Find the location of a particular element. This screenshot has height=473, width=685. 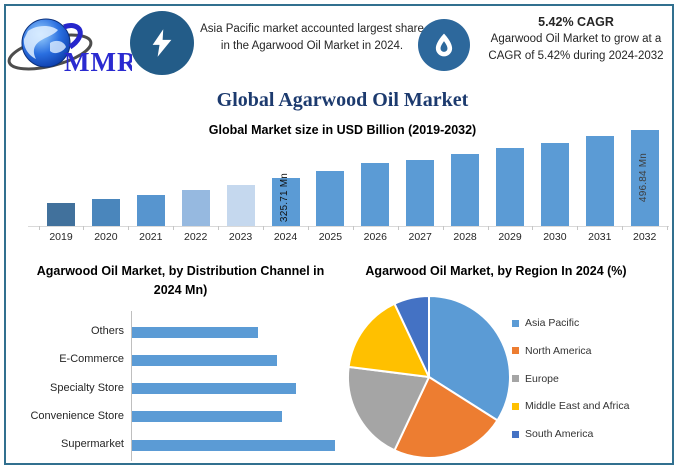

x-axis-label: 2026 is located at coordinates (375, 237).